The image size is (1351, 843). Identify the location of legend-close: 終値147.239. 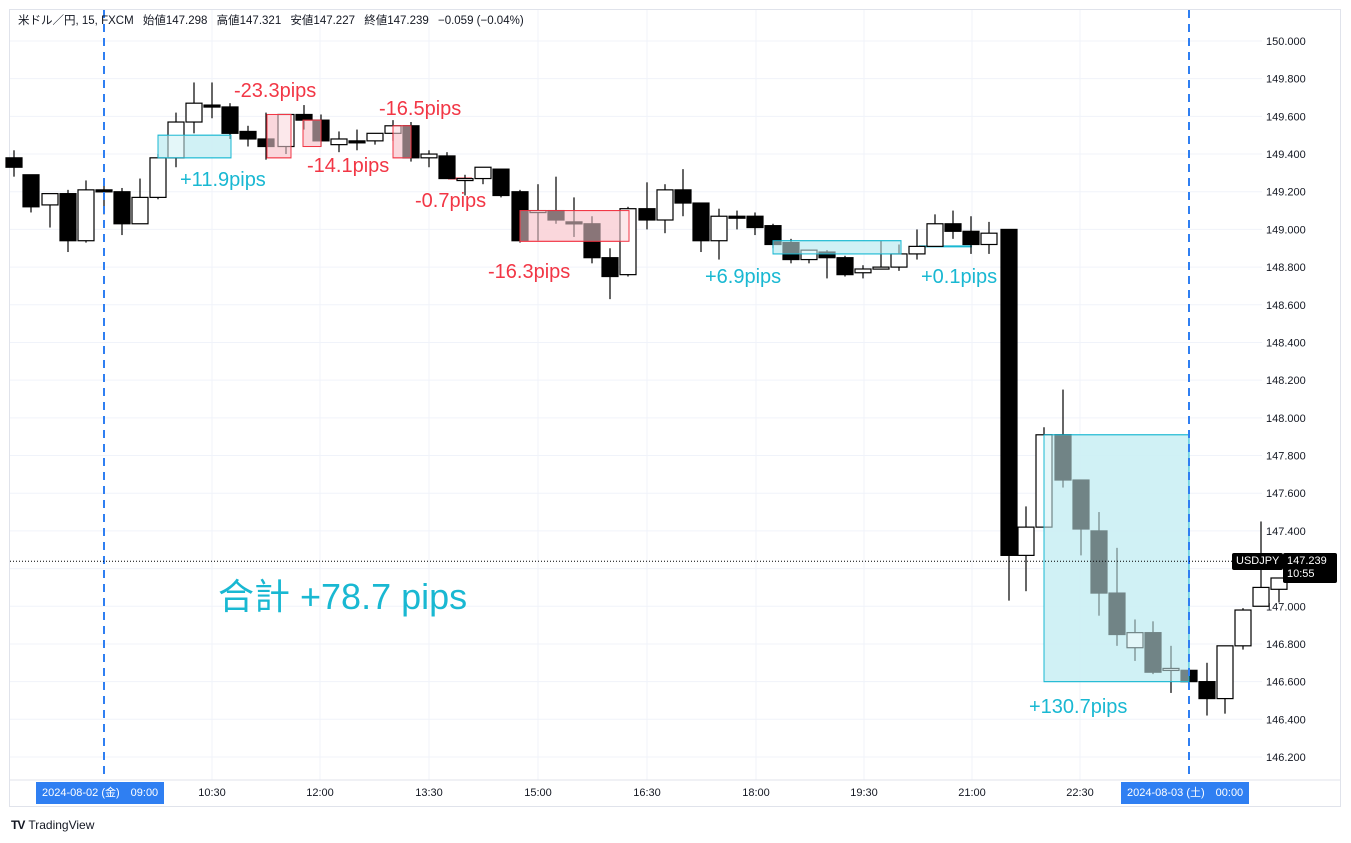
(396, 21).